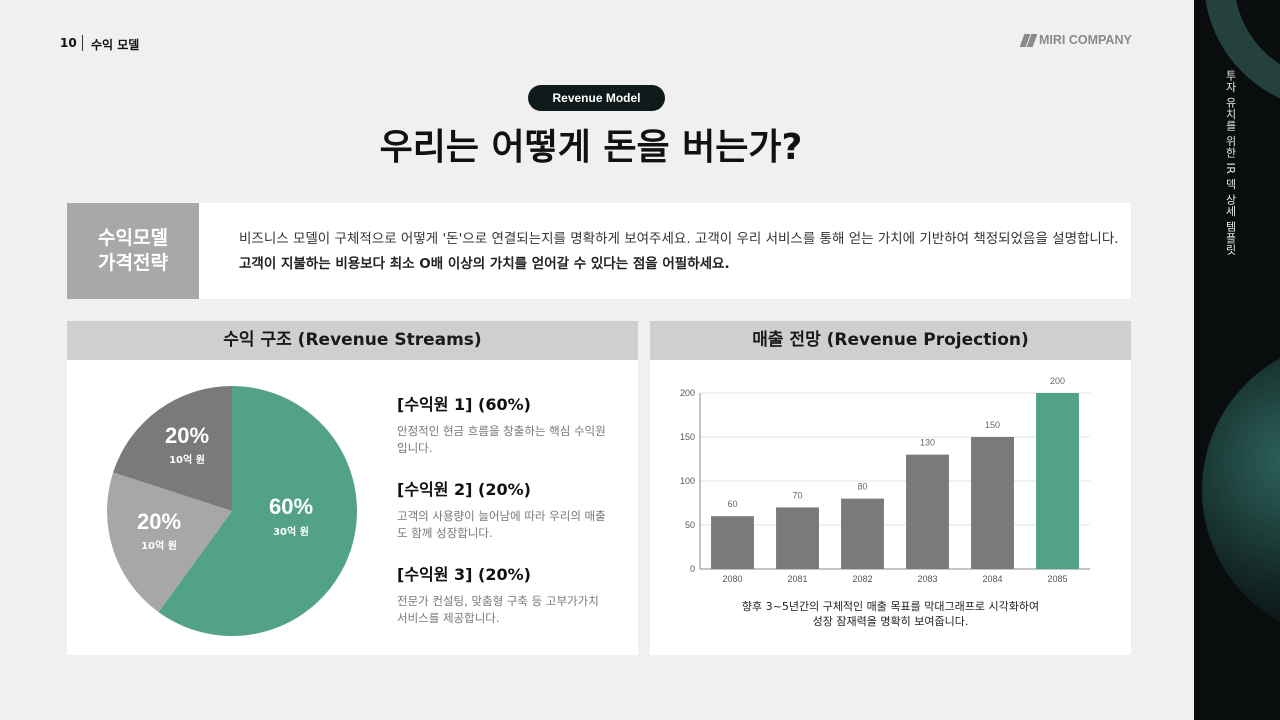  What do you see at coordinates (890, 340) in the screenshot?
I see `revenue-projection-heading: 매출 전망 (Revenue Projection)` at bounding box center [890, 340].